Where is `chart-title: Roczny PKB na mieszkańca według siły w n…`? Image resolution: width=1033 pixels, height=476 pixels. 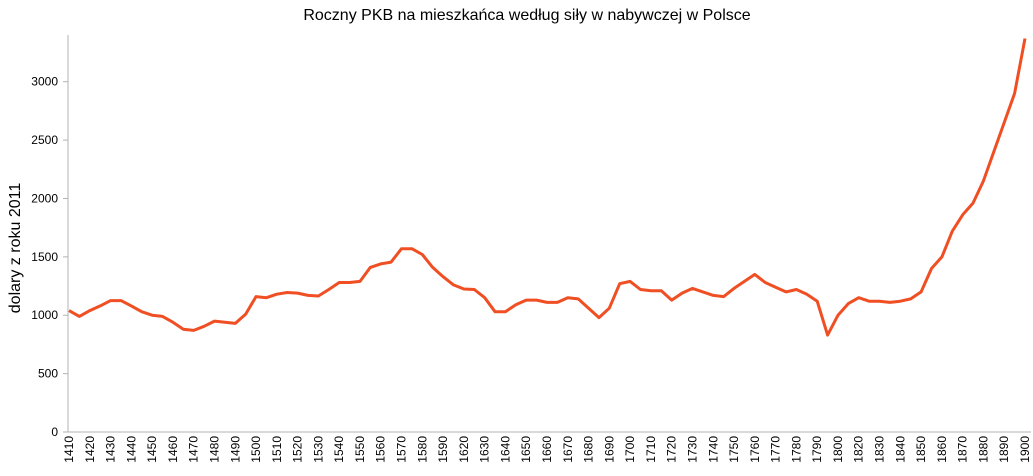
chart-title: Roczny PKB na mieszkańca według siły w n… is located at coordinates (526, 15).